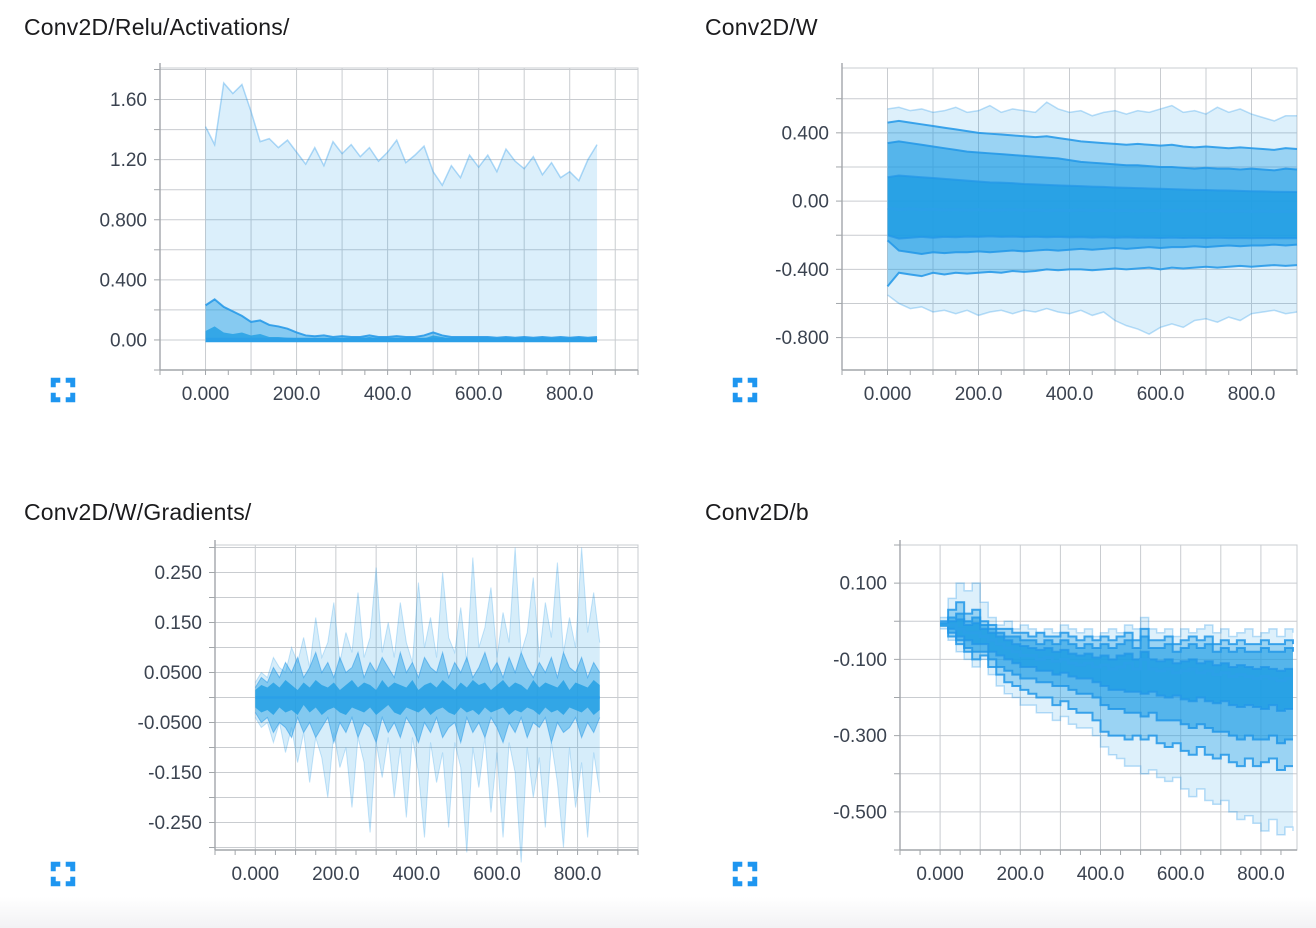 The height and width of the screenshot is (928, 1316). Describe the element at coordinates (138, 512) in the screenshot. I see `chart-title-w-gradients: Conv2D/W/Gradients/` at that location.